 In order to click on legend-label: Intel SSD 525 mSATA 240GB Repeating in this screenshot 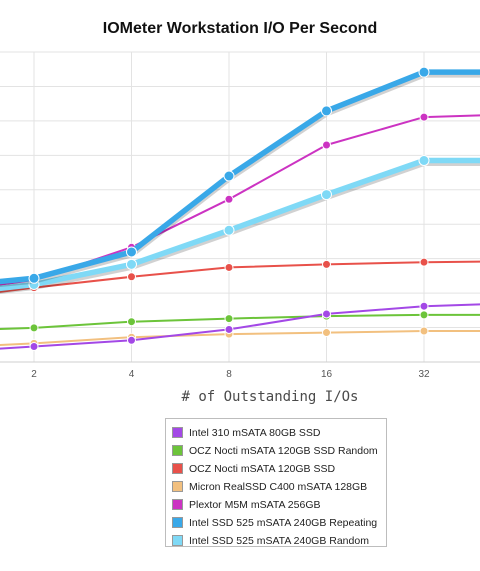, I will do `click(283, 522)`.